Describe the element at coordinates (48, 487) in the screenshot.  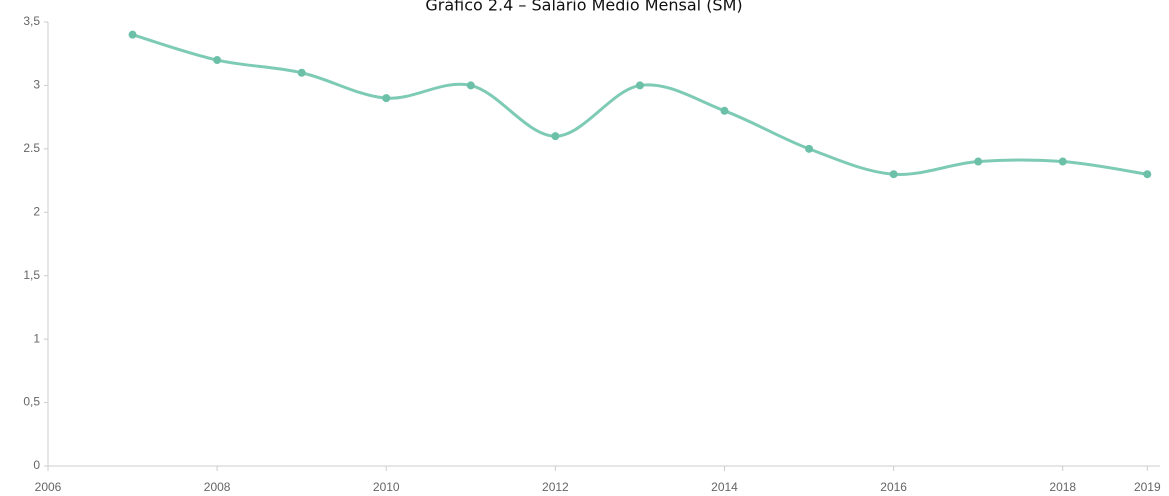
I see `x-tick-label: 2006` at that location.